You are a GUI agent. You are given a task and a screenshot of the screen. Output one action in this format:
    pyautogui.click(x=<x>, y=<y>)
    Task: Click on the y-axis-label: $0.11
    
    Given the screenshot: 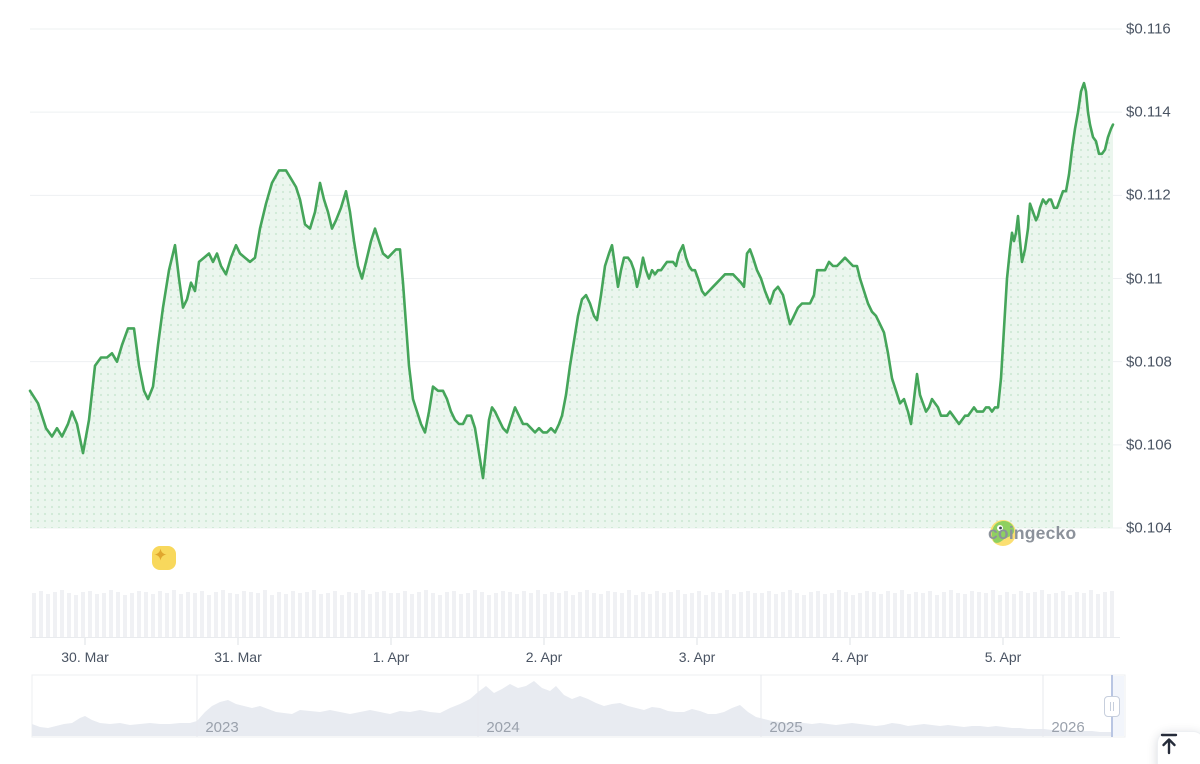 What is the action you would take?
    pyautogui.click(x=1144, y=278)
    